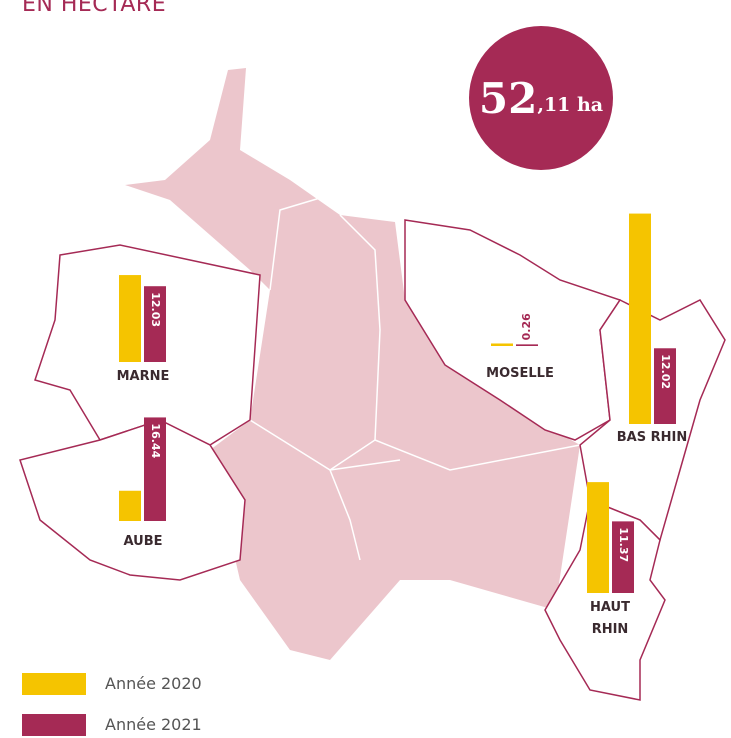 This screenshot has height=738, width=731. What do you see at coordinates (526, 326) in the screenshot?
I see `value-label: 0.26` at bounding box center [526, 326].